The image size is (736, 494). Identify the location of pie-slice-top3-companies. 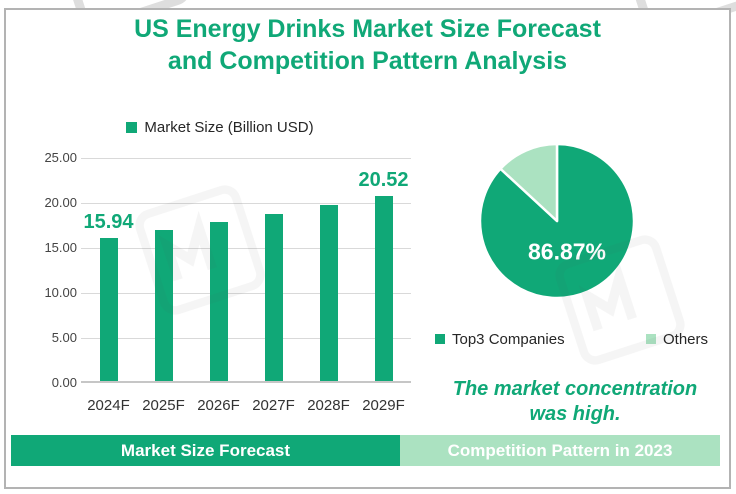
(557, 221).